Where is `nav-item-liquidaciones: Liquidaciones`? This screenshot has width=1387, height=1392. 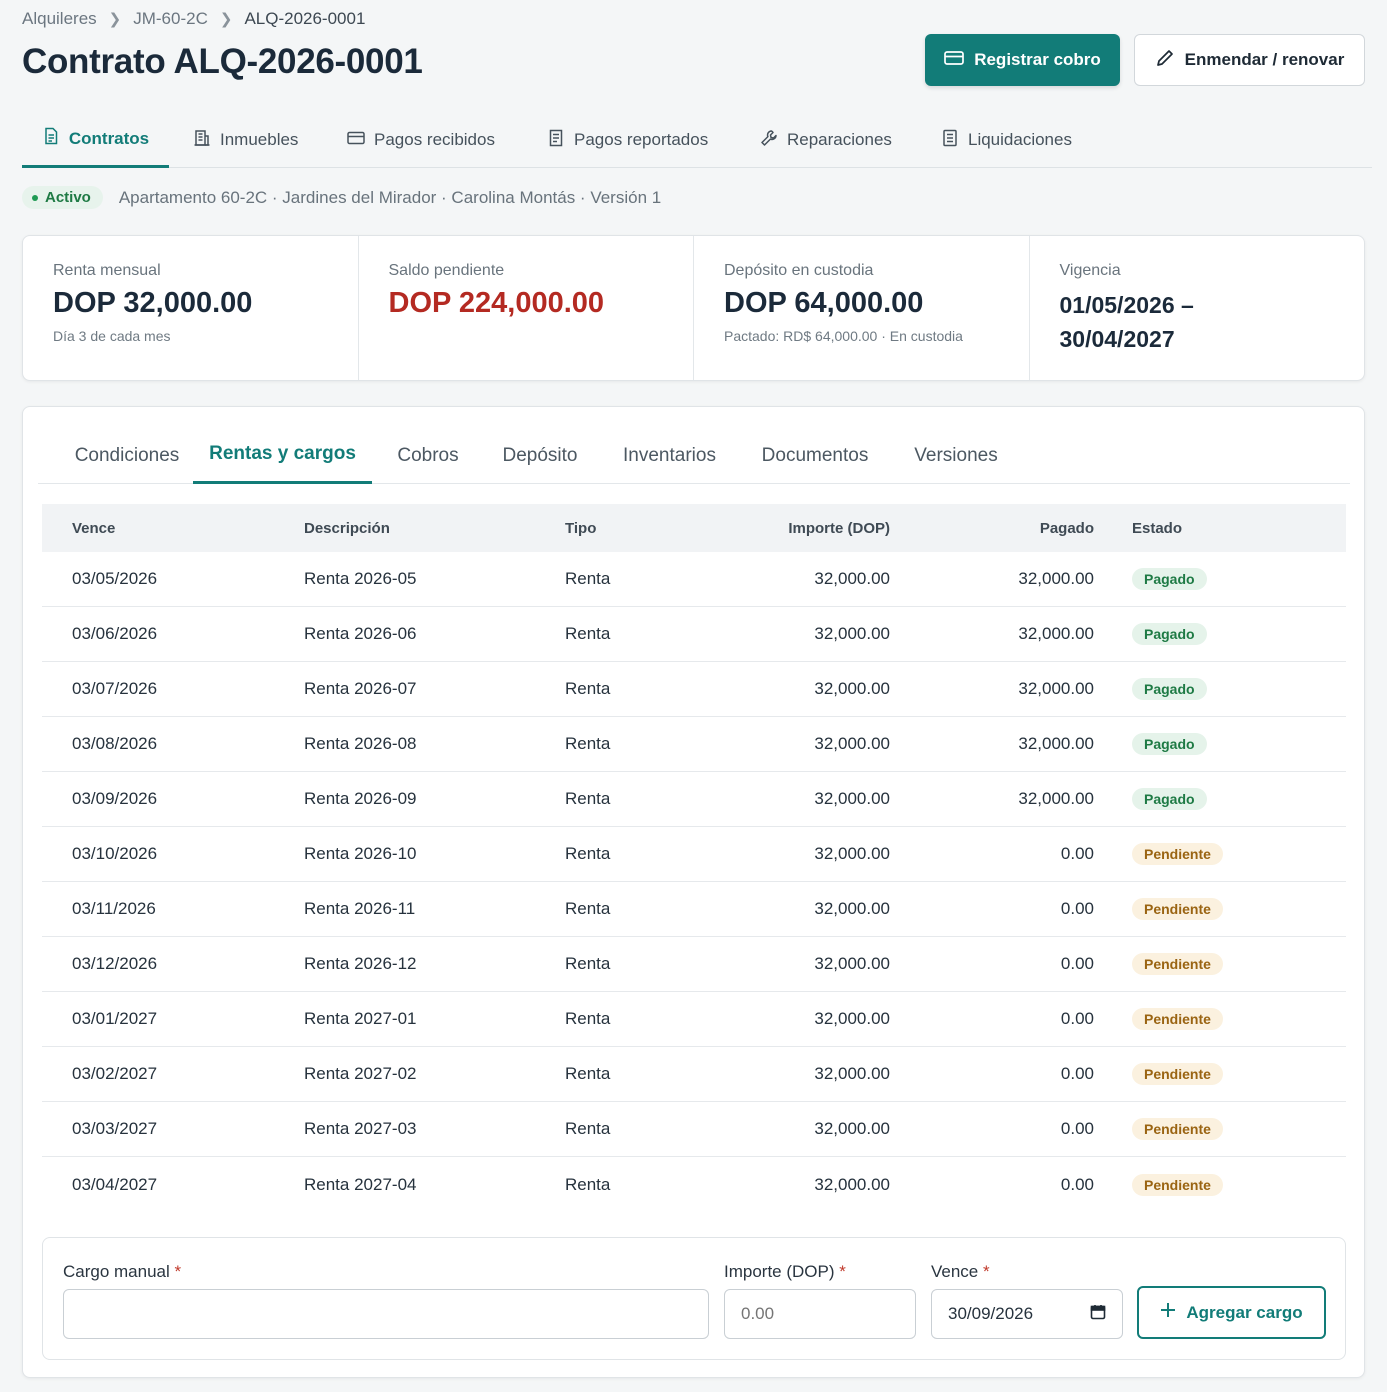
nav-item-liquidaciones: Liquidaciones is located at coordinates (1006, 140).